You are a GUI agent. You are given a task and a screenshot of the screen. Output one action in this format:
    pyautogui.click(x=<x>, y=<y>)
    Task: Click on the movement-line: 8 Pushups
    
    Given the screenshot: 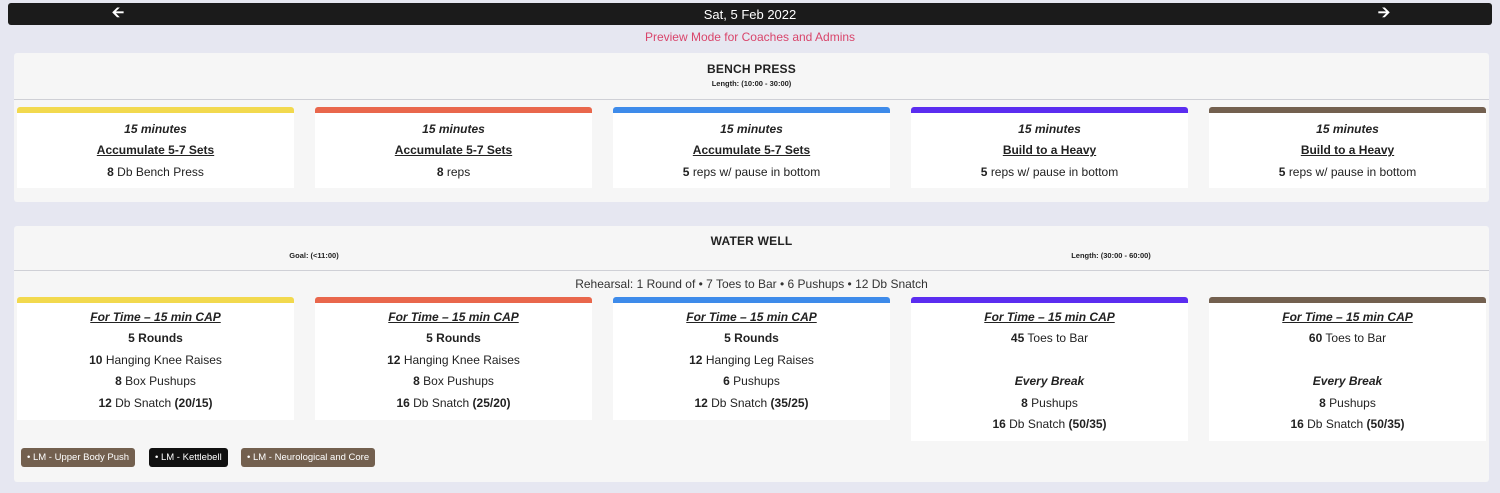 What is the action you would take?
    pyautogui.click(x=1049, y=403)
    